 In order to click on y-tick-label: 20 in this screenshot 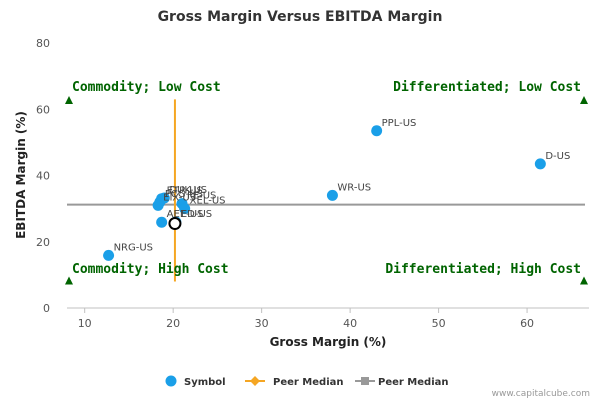, I will do `click(43, 242)`.